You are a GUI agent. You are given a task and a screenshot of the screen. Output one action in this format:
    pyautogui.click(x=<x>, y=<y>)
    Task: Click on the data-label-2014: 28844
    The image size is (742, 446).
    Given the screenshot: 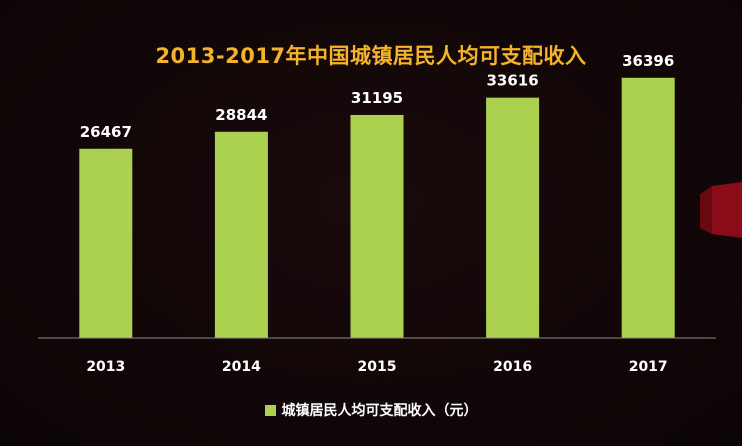 What is the action you would take?
    pyautogui.click(x=241, y=115)
    